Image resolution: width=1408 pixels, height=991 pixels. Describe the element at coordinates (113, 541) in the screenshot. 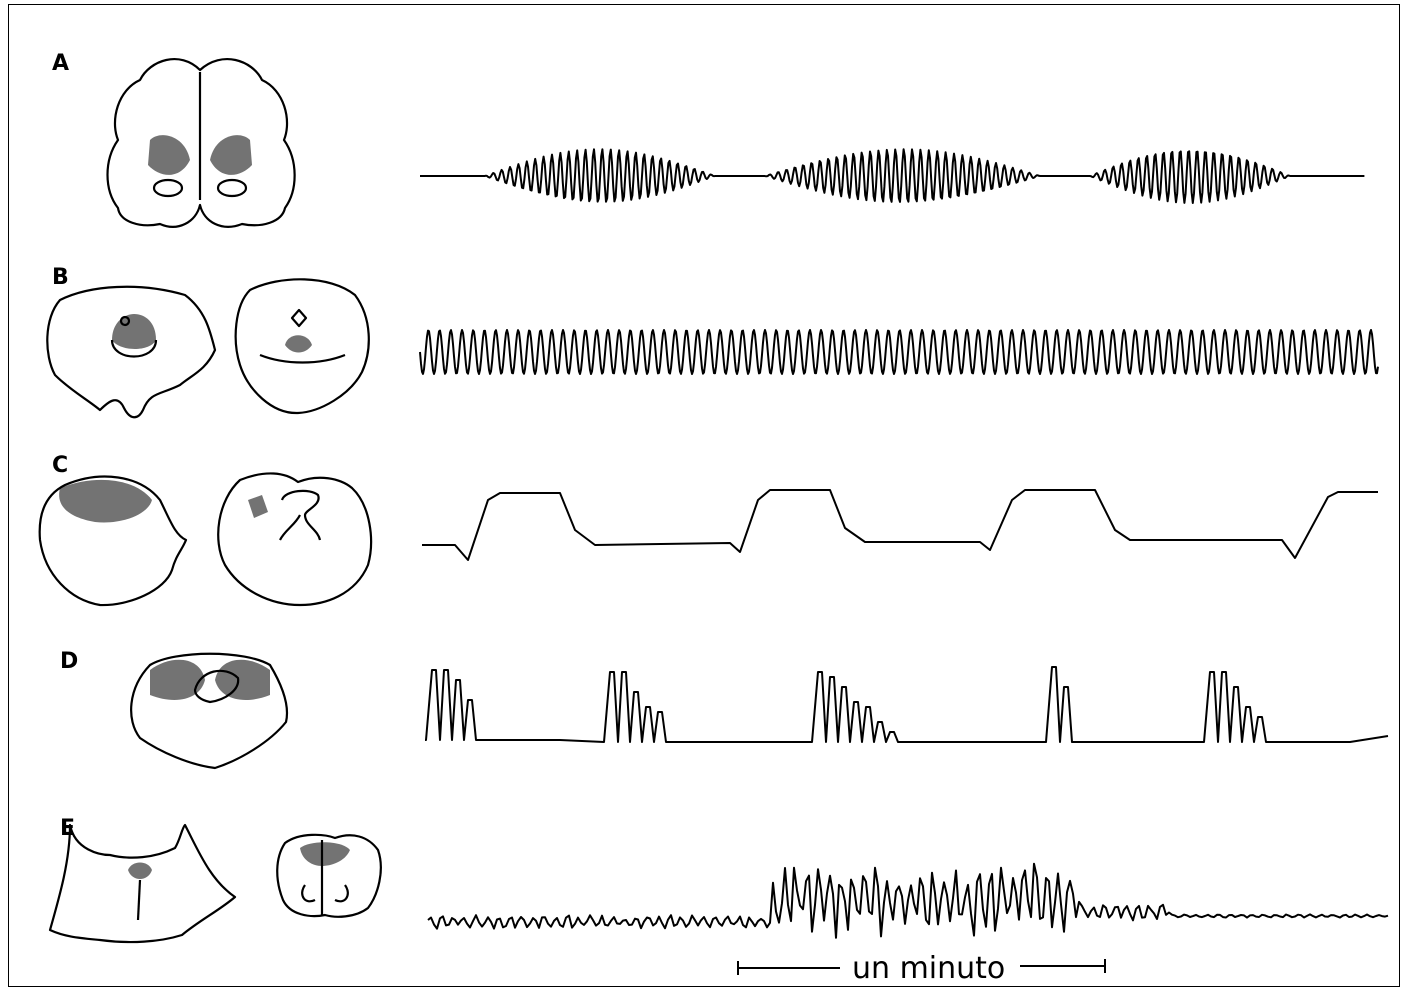

I see `pons-section-c-left` at that location.